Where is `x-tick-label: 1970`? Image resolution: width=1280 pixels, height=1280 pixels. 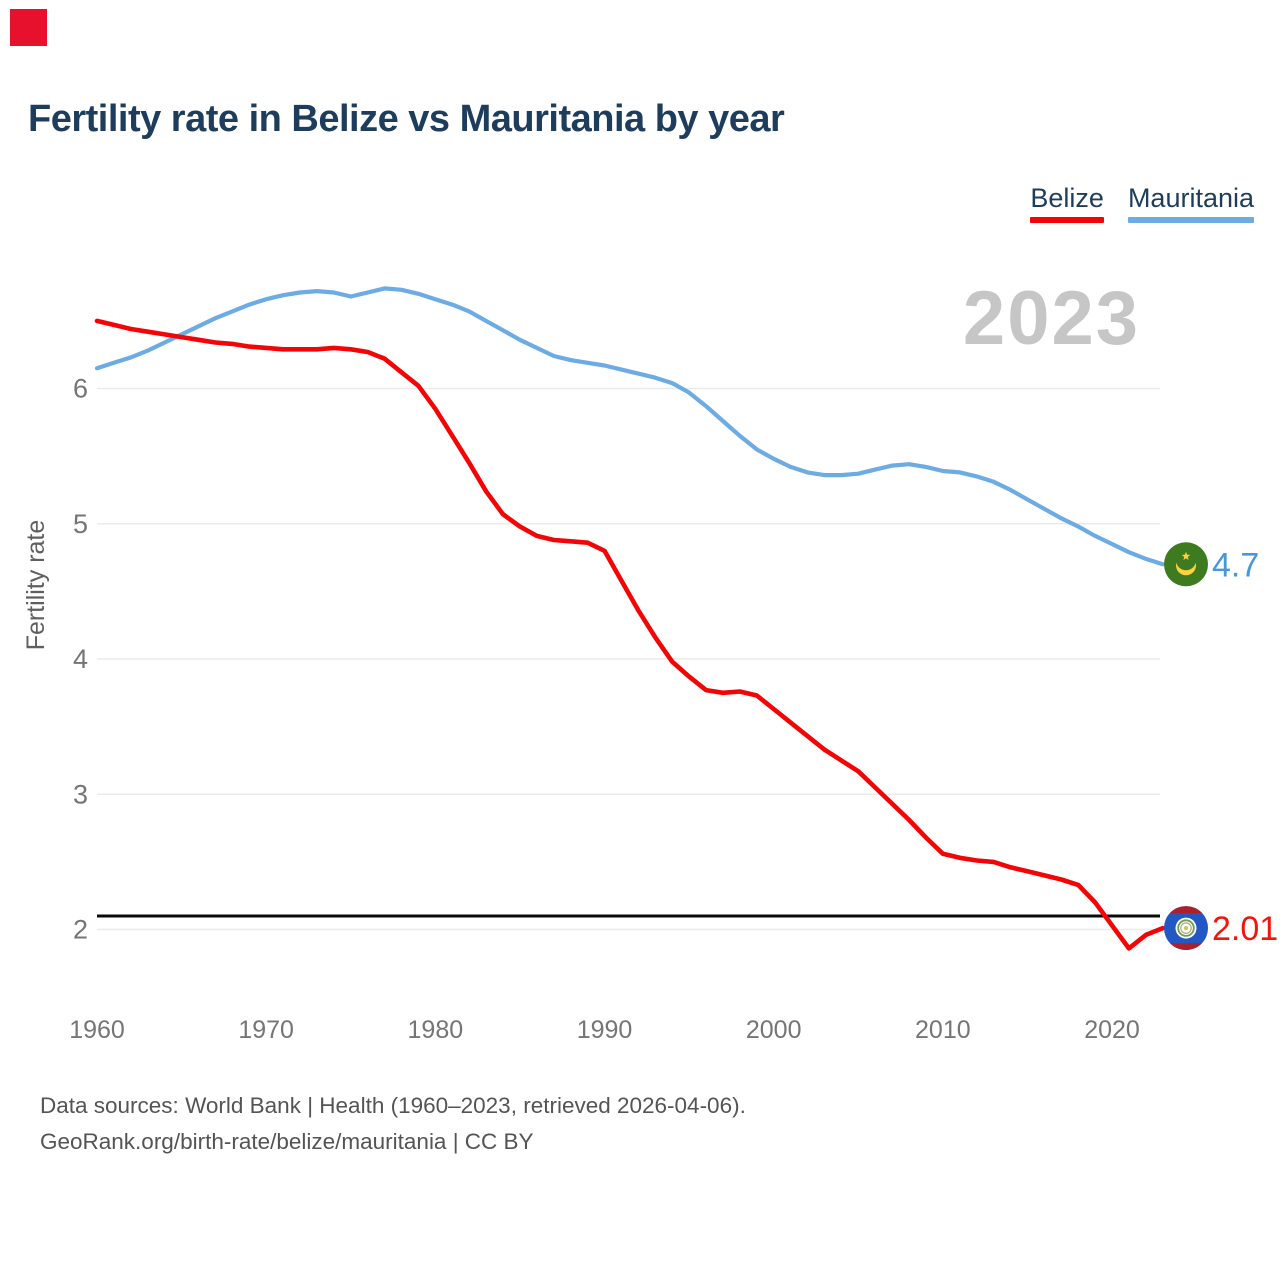
x-tick-label: 1970 is located at coordinates (266, 1030).